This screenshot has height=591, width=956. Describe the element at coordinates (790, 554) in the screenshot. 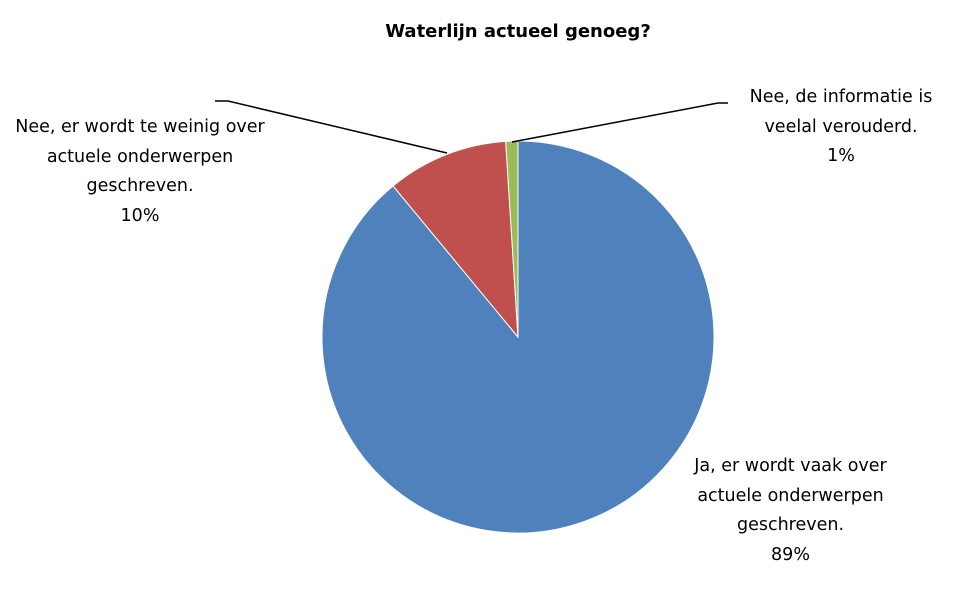

I see `value-label: 89%` at that location.